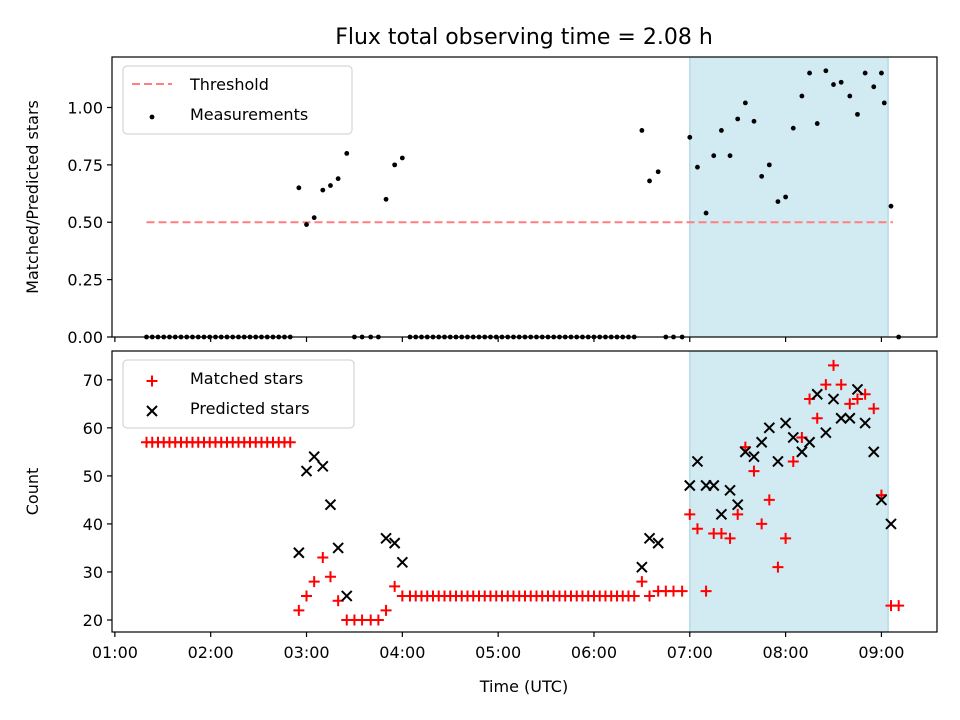 This screenshot has width=960, height=720. Describe the element at coordinates (85, 337) in the screenshot. I see `y-tick-label: 0.00` at that location.